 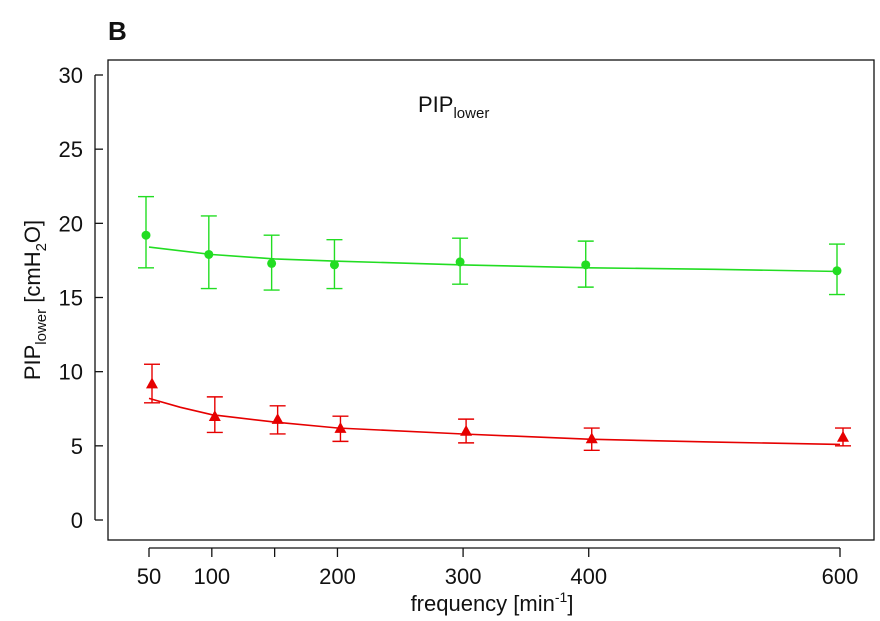 What do you see at coordinates (77, 520) in the screenshot?
I see `y-tick-label: 0` at bounding box center [77, 520].